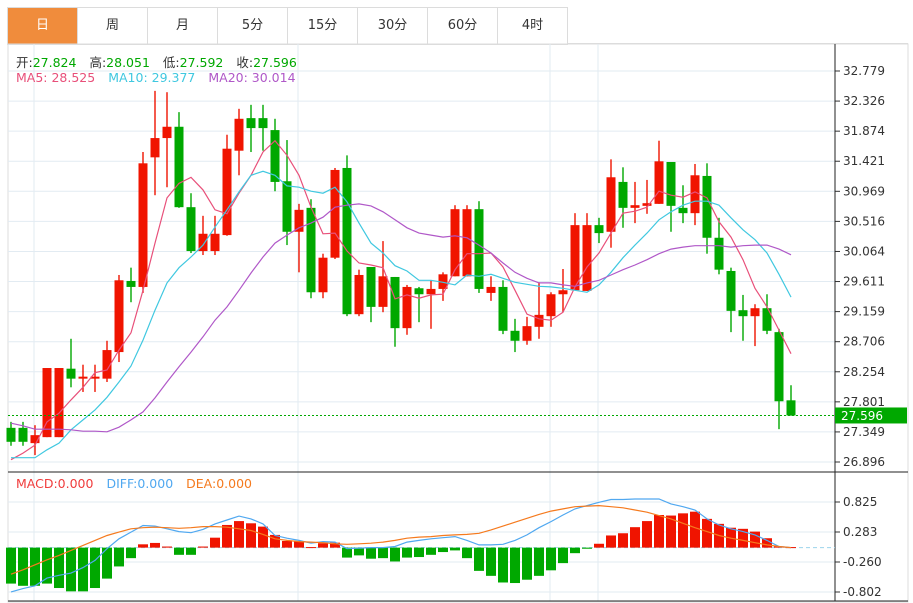 This screenshot has height=603, width=913. What do you see at coordinates (864, 342) in the screenshot?
I see `price-tick-label: 28.706` at bounding box center [864, 342].